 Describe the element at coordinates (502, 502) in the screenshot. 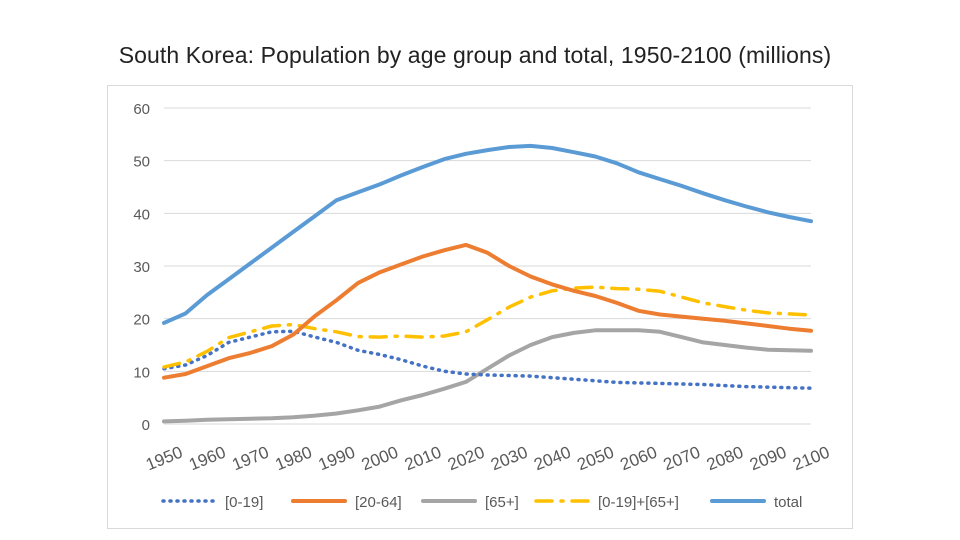

I see `legend-label: [65+]` at that location.